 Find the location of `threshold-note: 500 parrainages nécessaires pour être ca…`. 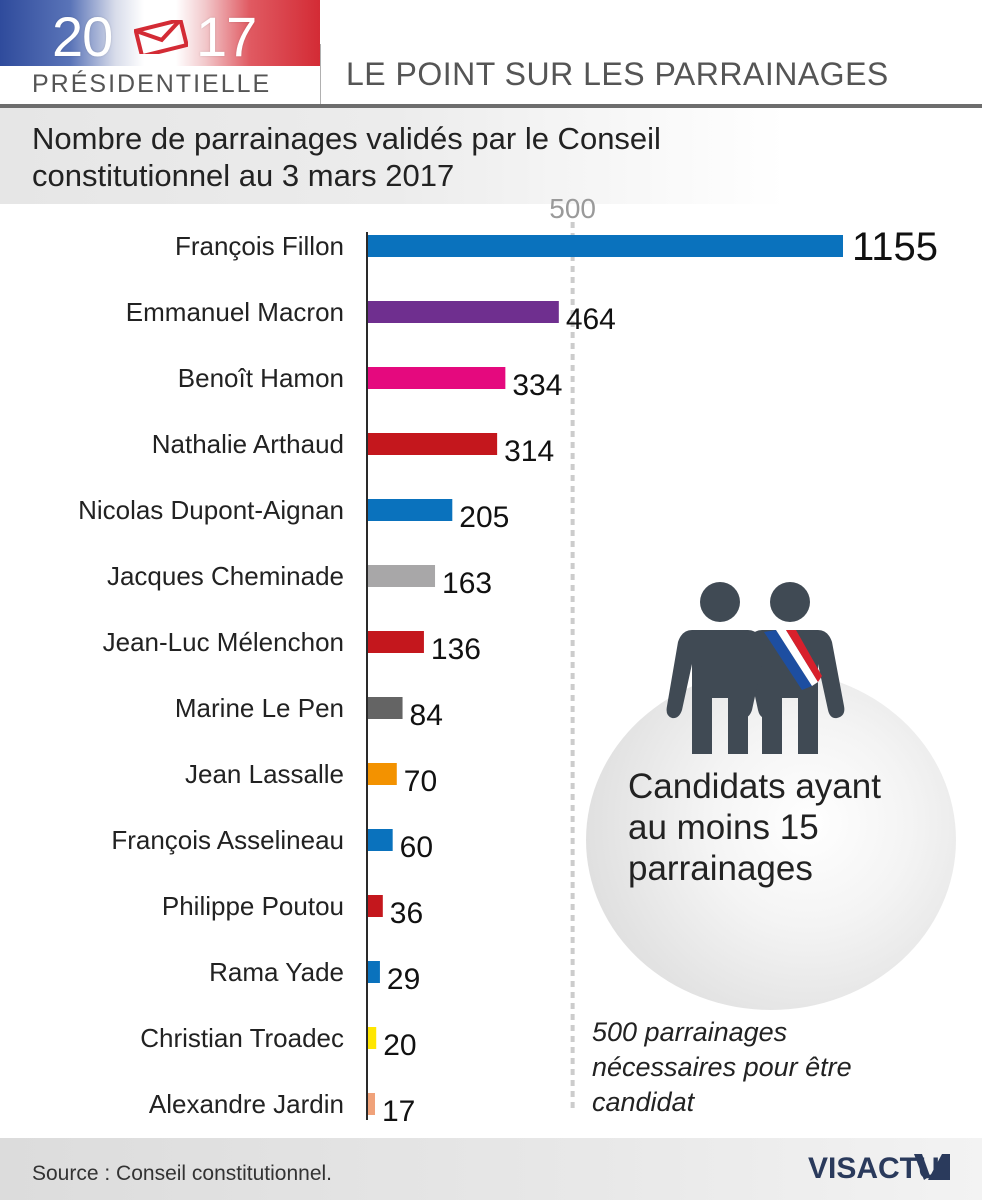

threshold-note: 500 parrainages nécessaires pour être ca… is located at coordinates (722, 1067).